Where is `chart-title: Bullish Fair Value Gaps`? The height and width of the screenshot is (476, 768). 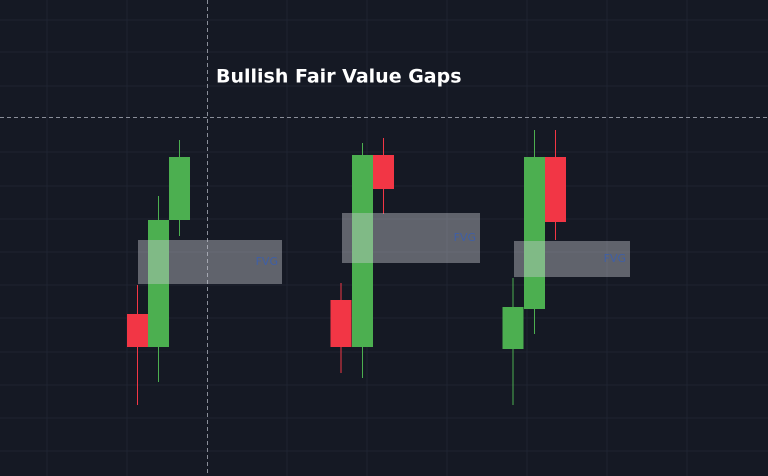 chart-title: Bullish Fair Value Gaps is located at coordinates (339, 77).